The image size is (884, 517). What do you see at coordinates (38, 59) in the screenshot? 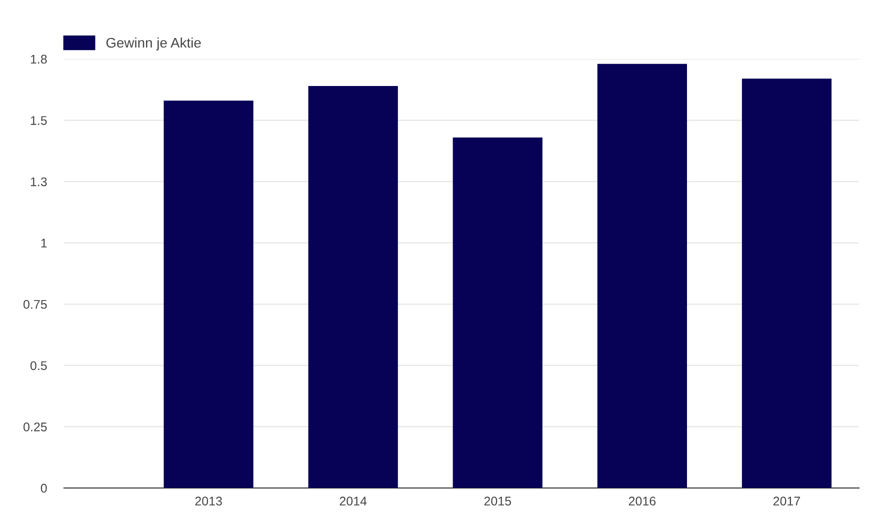
I see `y-tick-label: 1.8` at bounding box center [38, 59].